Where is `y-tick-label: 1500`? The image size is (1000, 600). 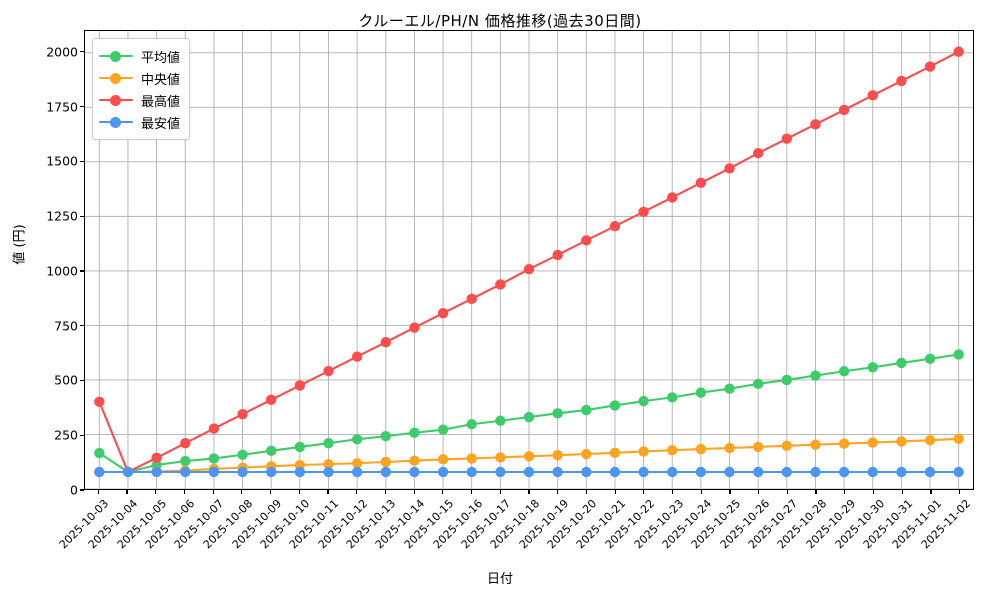
y-tick-label: 1500 is located at coordinates (62, 161).